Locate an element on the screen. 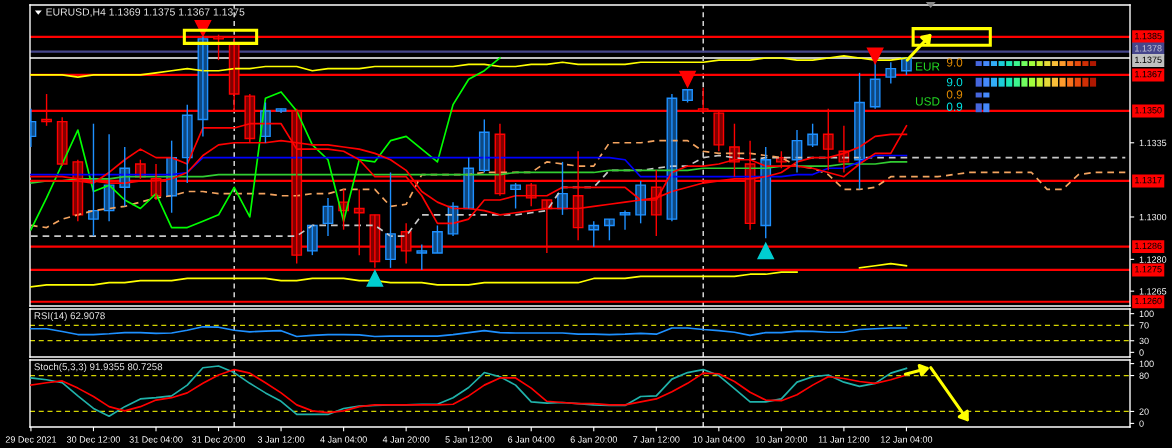  x-tick-label: 6 Jan 04:00 is located at coordinates (531, 439).